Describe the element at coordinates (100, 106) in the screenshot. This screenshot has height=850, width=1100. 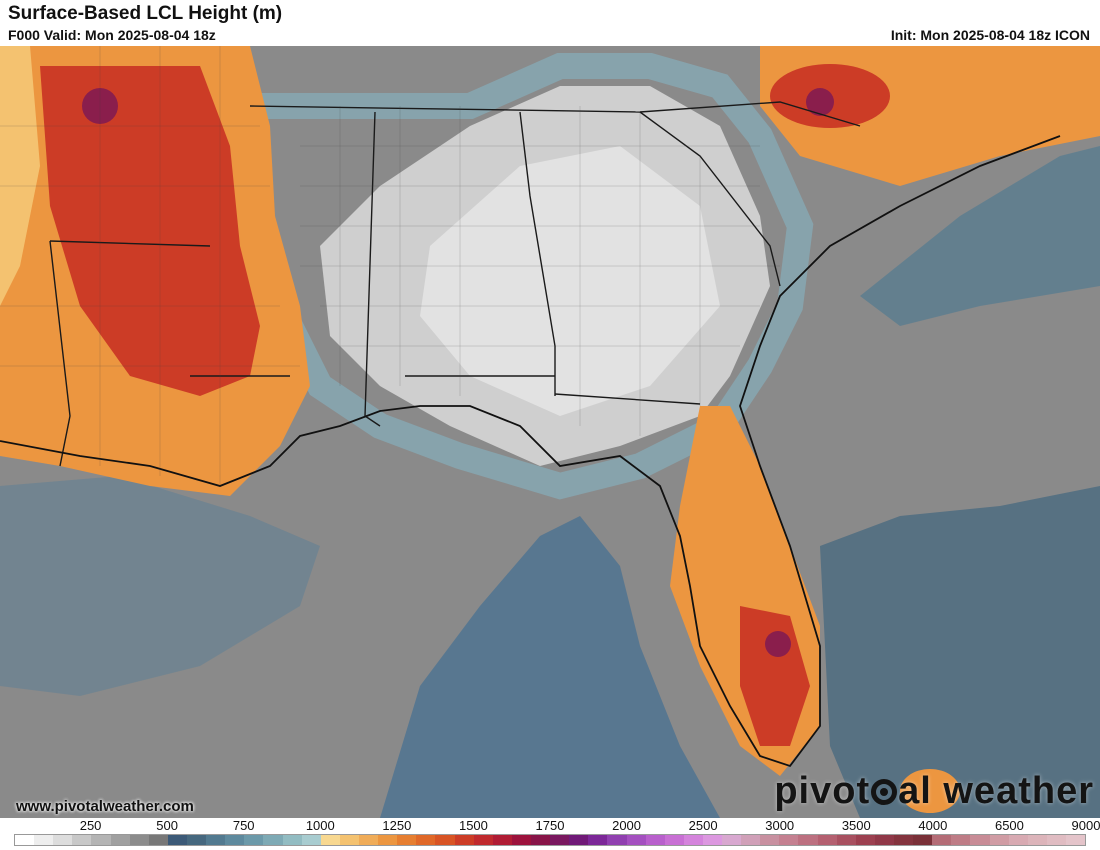
I see `peak-lcl-west` at that location.